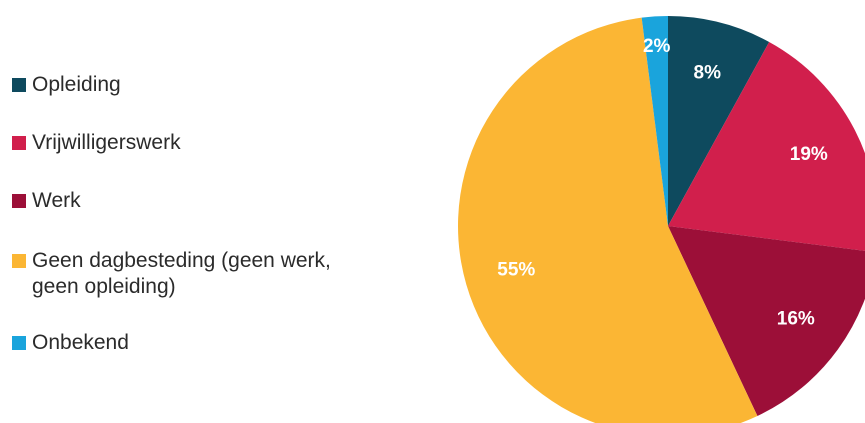 This screenshot has height=423, width=865. Describe the element at coordinates (192, 85) in the screenshot. I see `legend-item-opleiding: Opleiding` at that location.